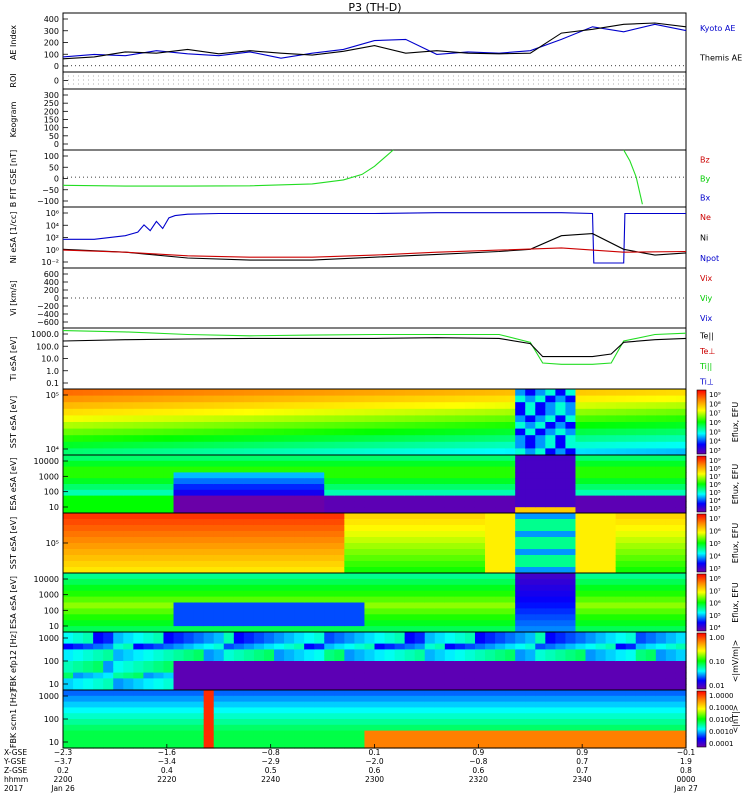  Describe the element at coordinates (52, 371) in the screenshot. I see `panel-ti-ytick-label: 1.0` at that location.